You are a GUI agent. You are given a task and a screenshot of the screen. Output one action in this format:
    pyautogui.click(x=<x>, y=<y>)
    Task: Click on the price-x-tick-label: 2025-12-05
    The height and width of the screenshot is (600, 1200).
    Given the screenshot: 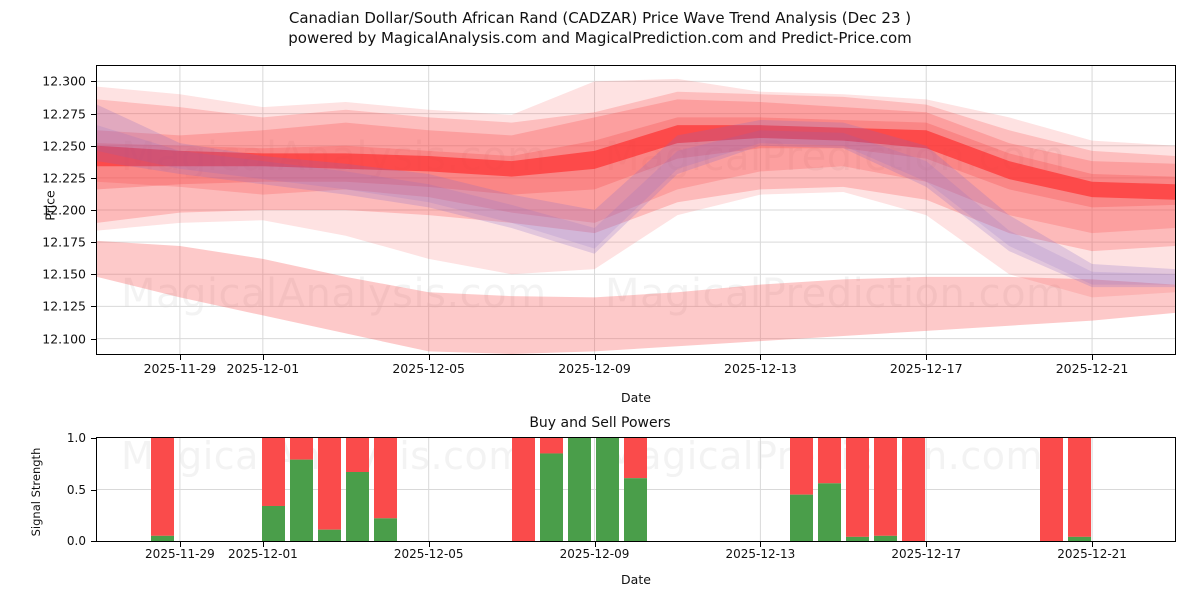 What is the action you would take?
    pyautogui.click(x=429, y=368)
    